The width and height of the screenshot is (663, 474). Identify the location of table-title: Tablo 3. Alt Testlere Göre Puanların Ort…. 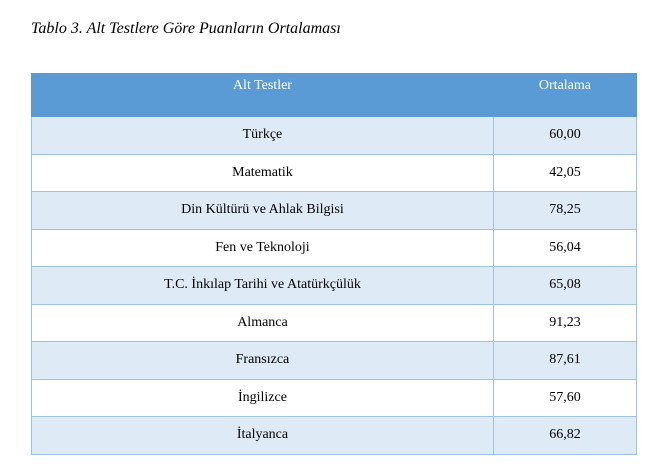
(186, 28).